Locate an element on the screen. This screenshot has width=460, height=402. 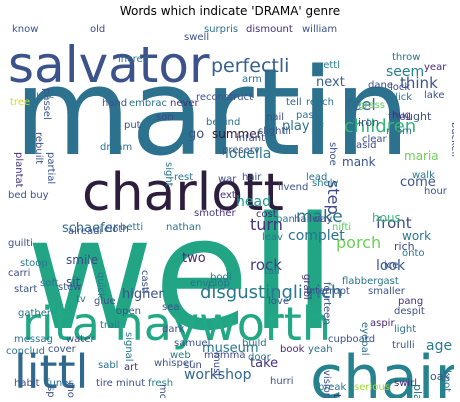
word-dark: dark is located at coordinates (173, 329).